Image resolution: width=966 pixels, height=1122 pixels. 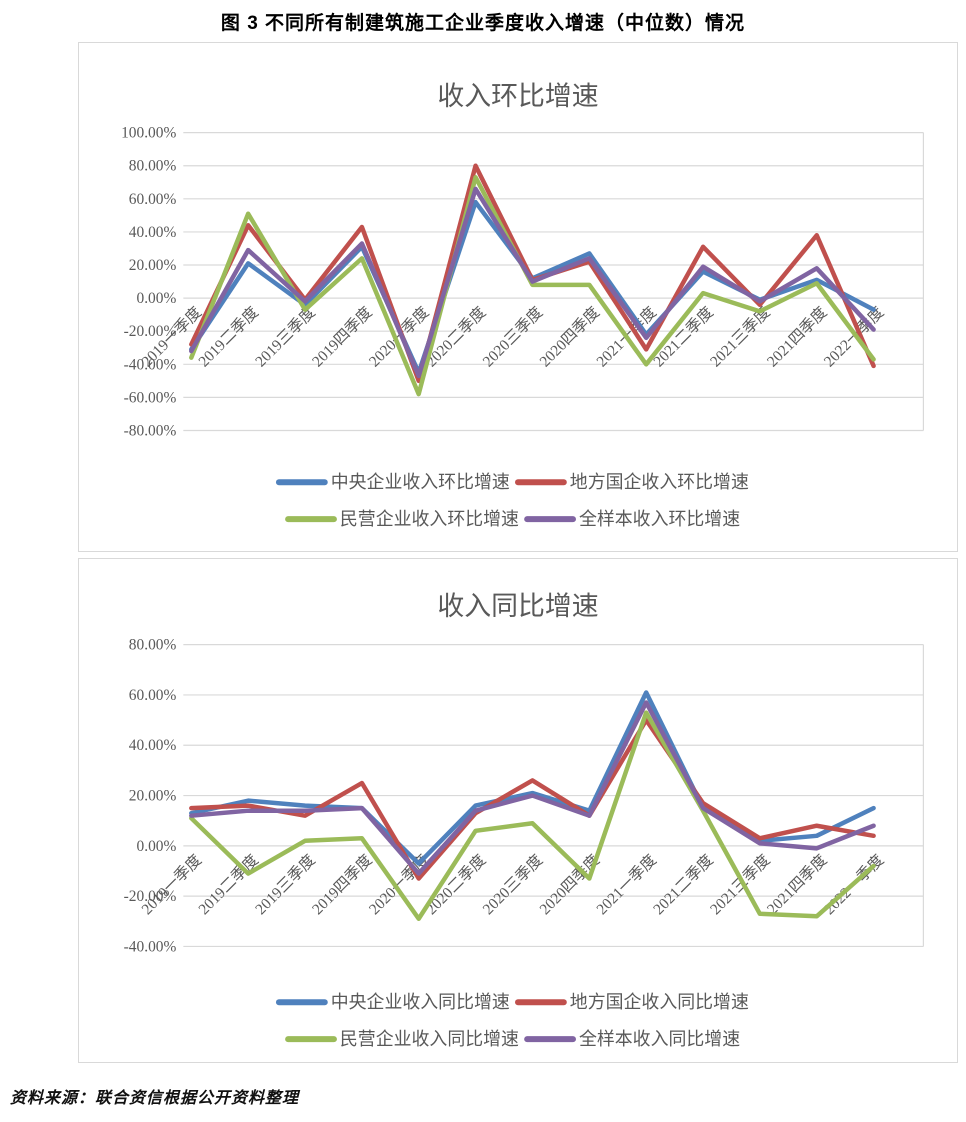 I want to click on figure-title: 图 3 不同所有制建筑施工企业季度收入增速（中位数）情况, so click(x=483, y=23).